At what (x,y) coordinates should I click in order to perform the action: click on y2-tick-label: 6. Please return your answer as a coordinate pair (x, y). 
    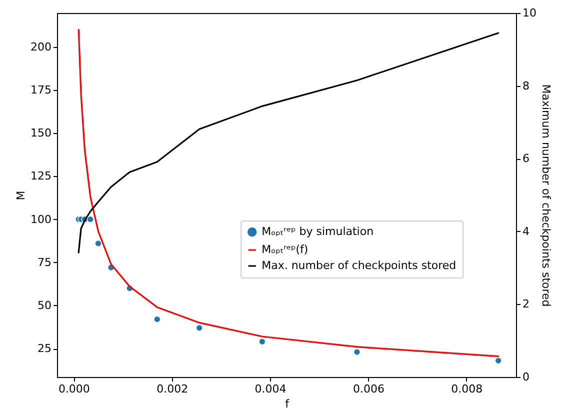
    Looking at the image, I should click on (526, 159).